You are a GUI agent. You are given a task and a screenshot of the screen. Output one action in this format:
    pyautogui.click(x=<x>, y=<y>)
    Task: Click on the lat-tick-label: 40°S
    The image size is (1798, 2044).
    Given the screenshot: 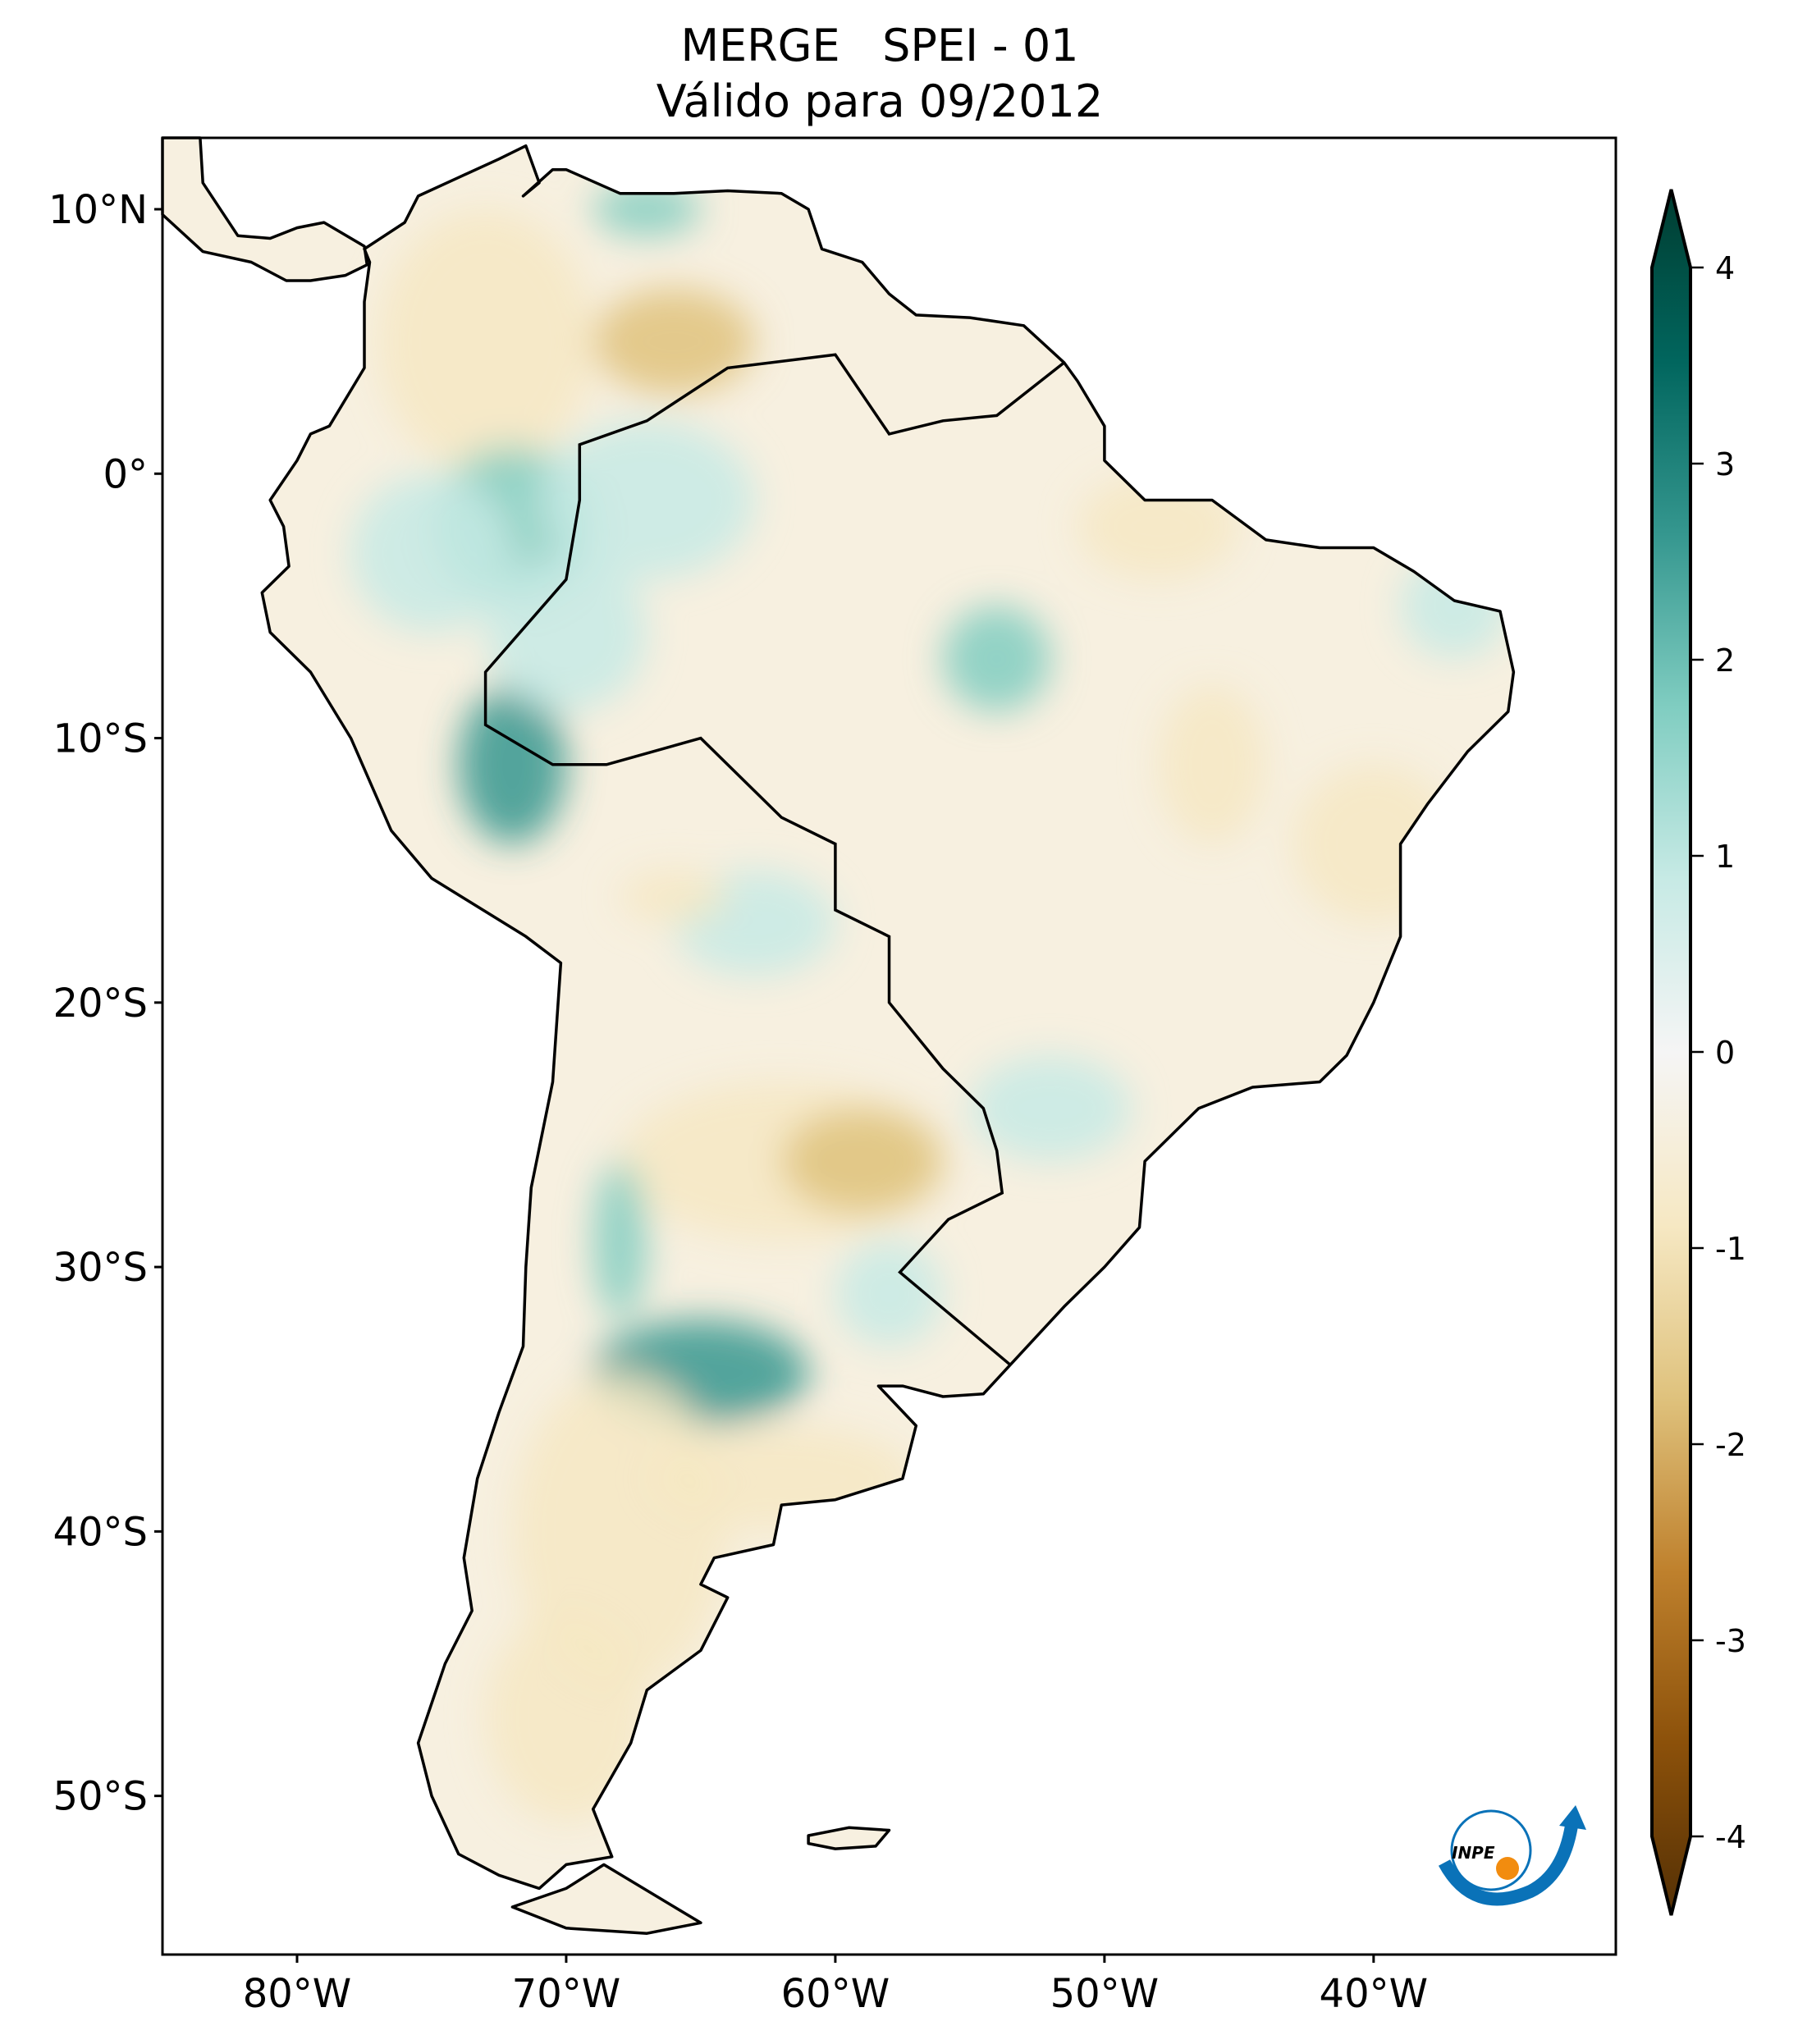 What is the action you would take?
    pyautogui.click(x=100, y=1532)
    